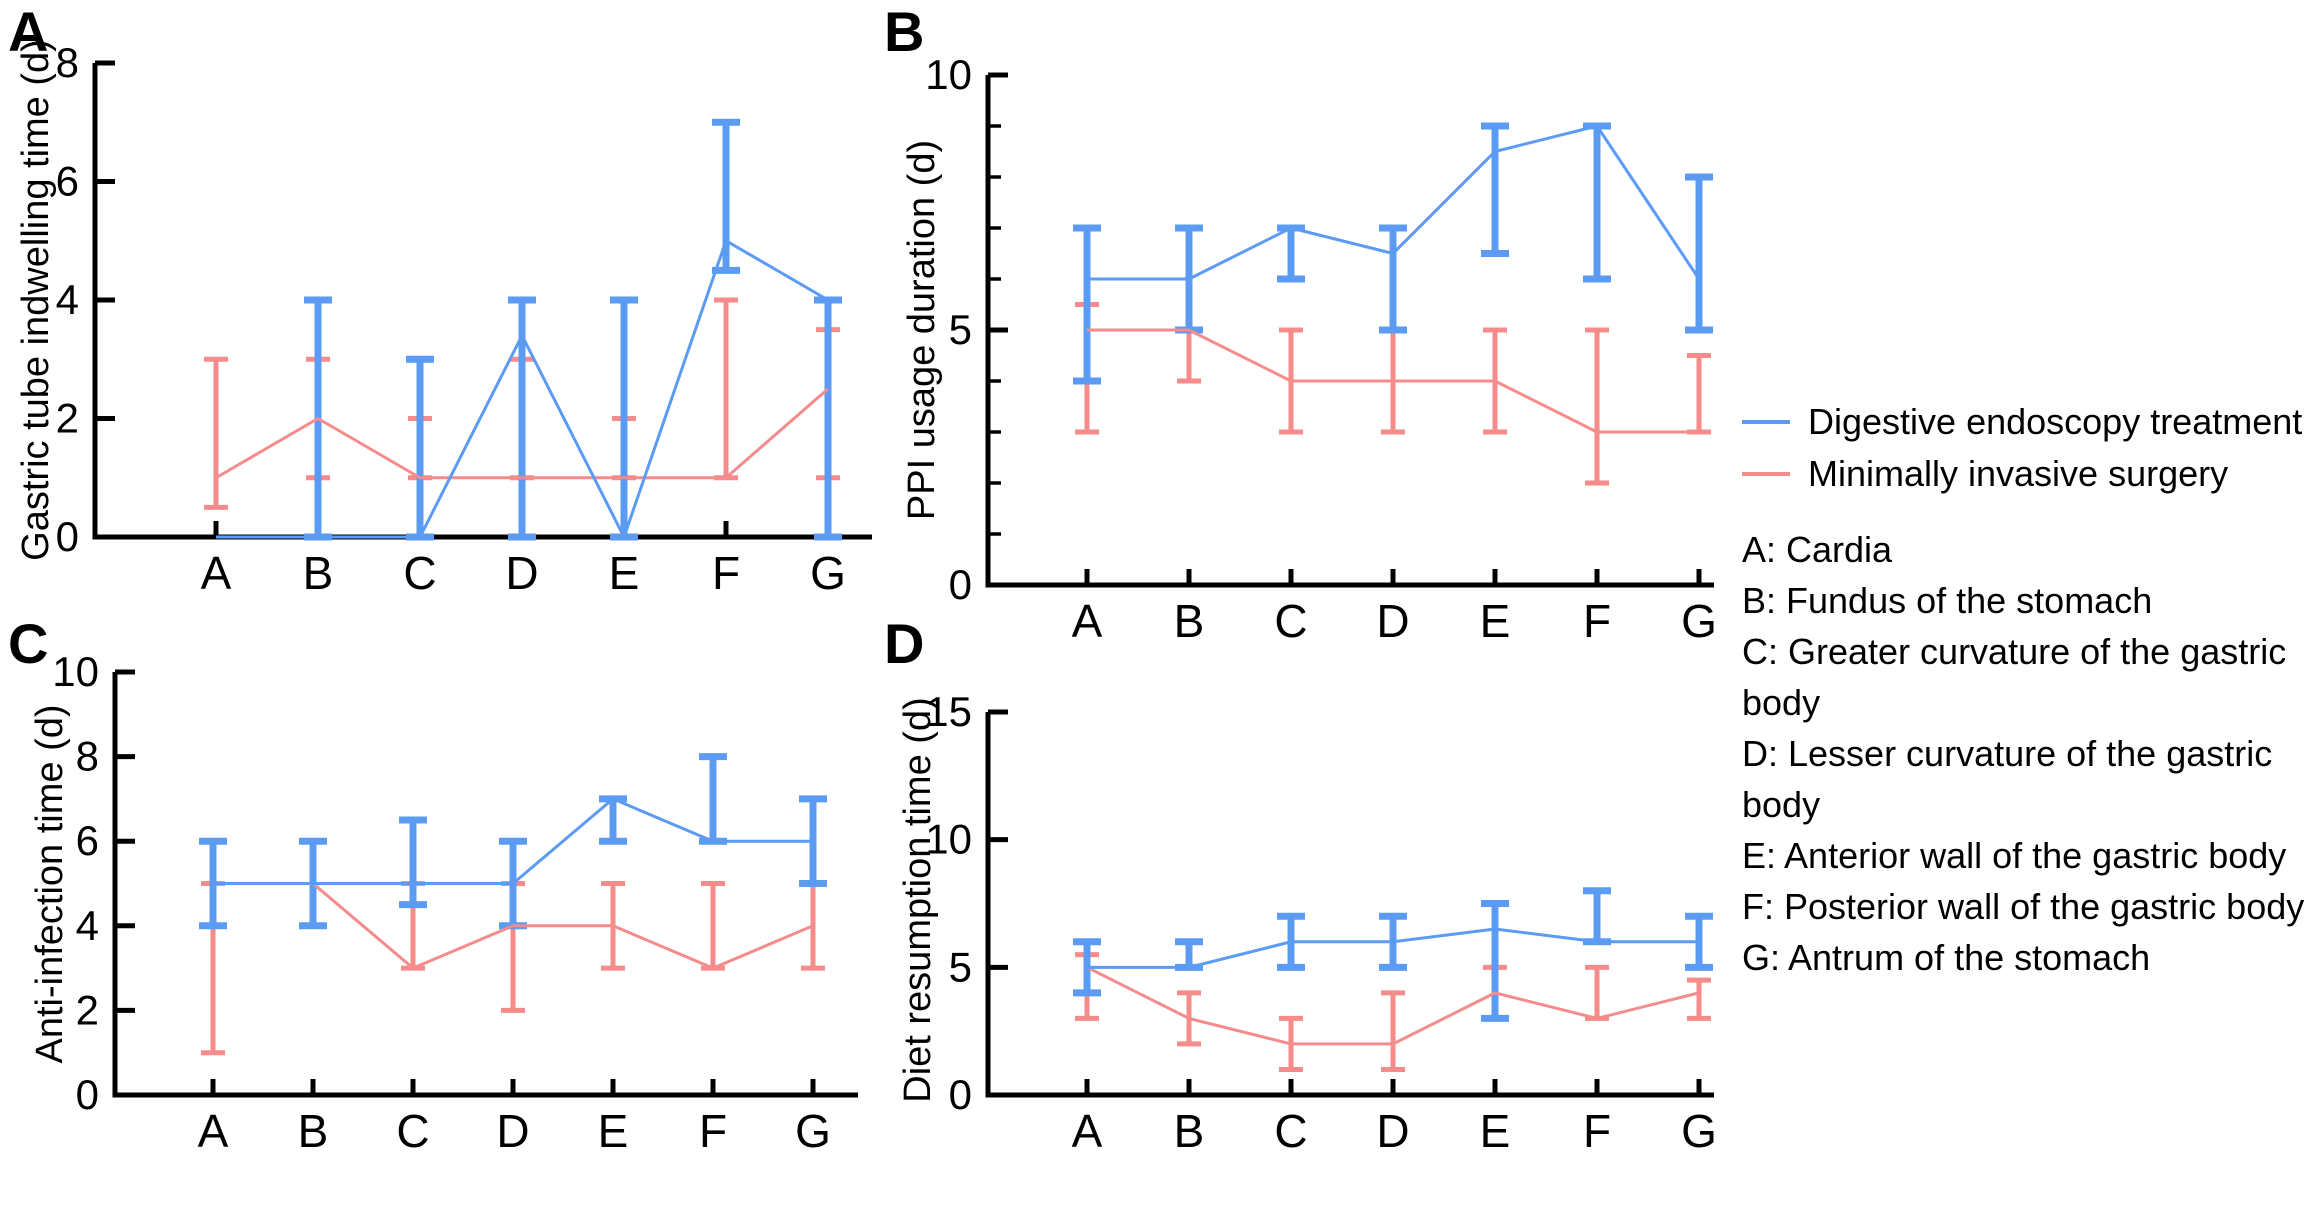 This screenshot has height=1219, width=2324. Describe the element at coordinates (28, 31) in the screenshot. I see `panel-a-label: A` at that location.